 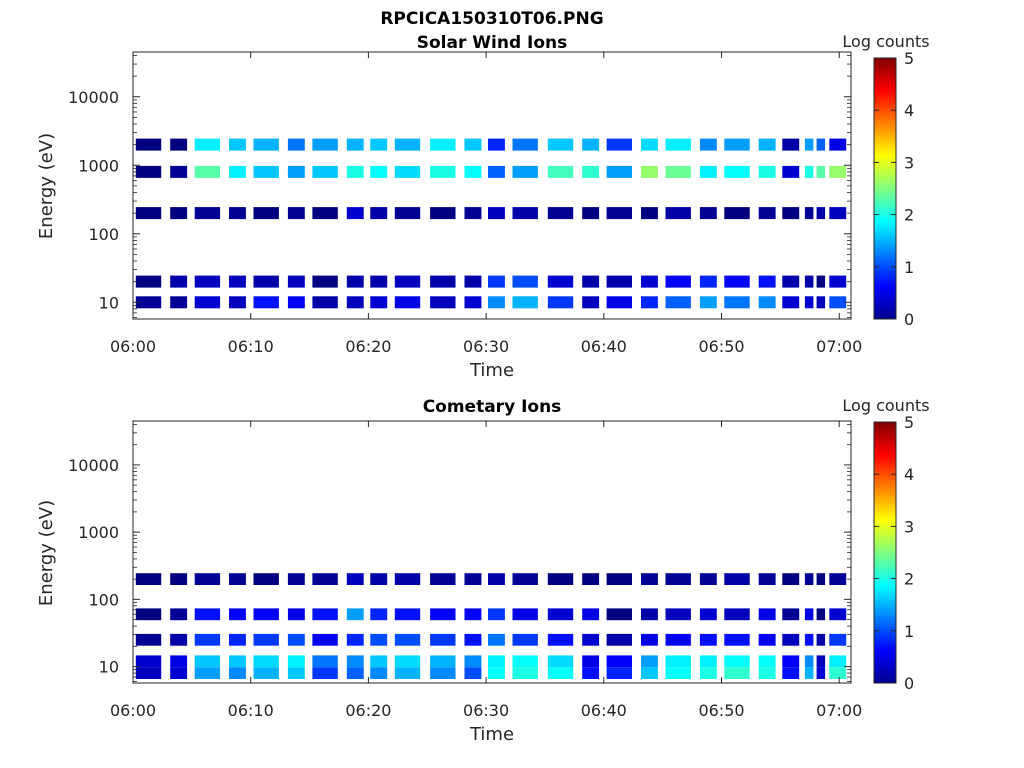 What do you see at coordinates (98, 165) in the screenshot?
I see `y-tick-label: 1000` at bounding box center [98, 165].